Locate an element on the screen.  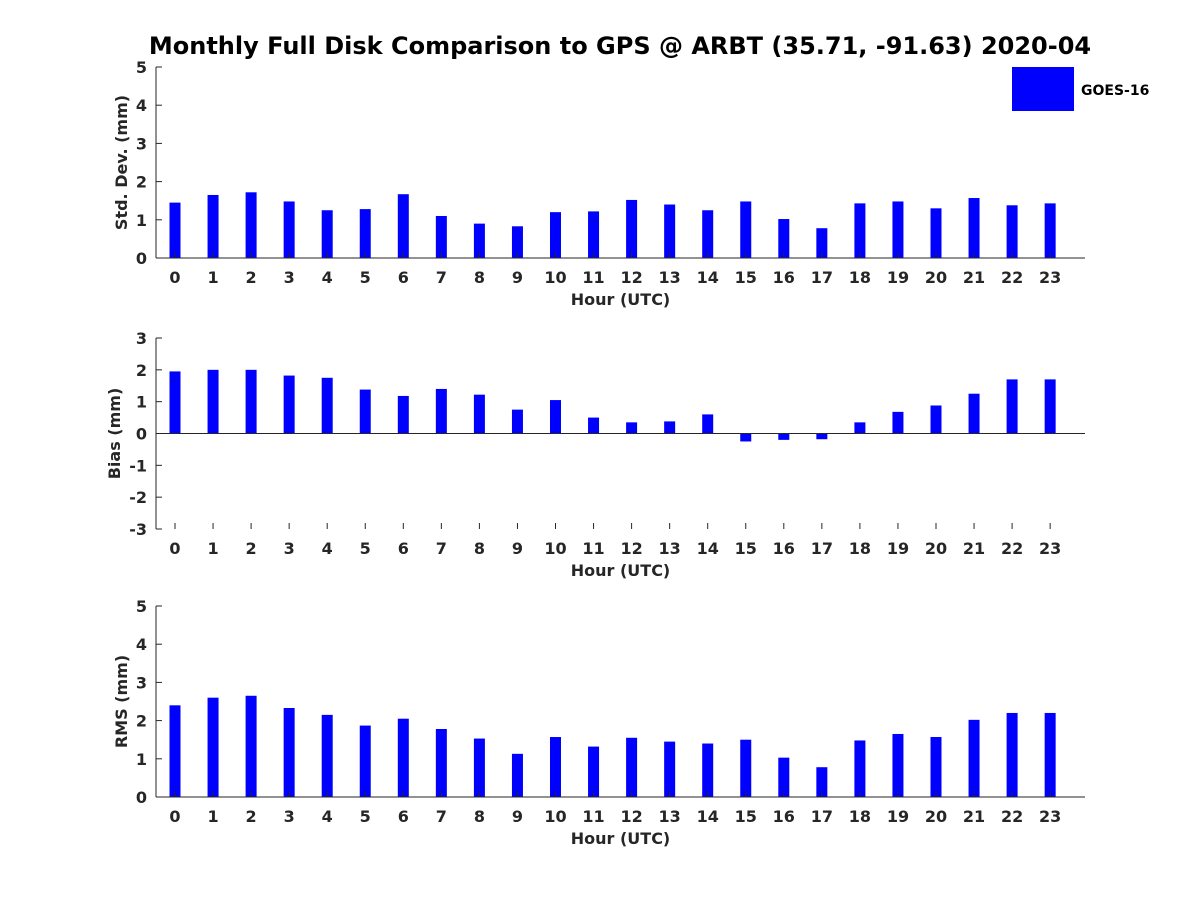
x-tick-label: 2 is located at coordinates (251, 548).